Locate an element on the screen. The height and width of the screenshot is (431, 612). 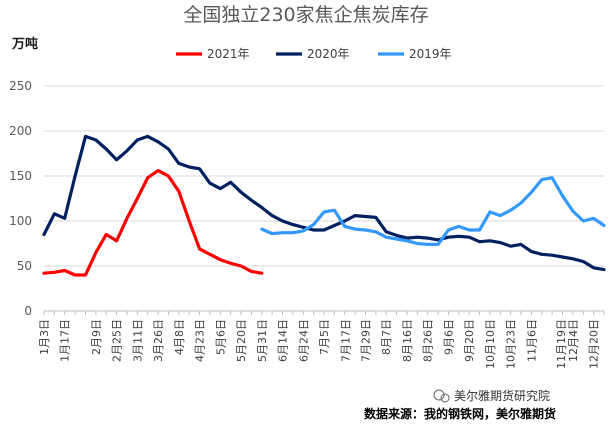
x-tick-label: 7月17日 is located at coordinates (346, 340).